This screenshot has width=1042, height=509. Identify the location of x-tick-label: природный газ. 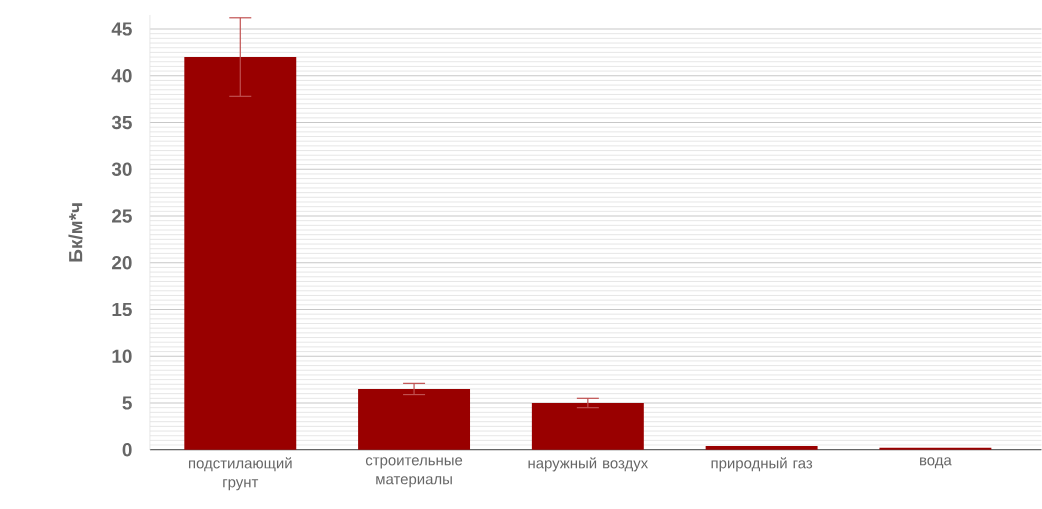
(762, 464).